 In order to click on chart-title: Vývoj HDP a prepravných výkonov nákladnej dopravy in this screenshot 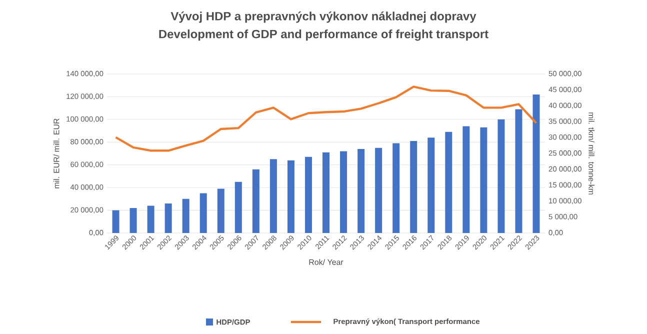, I will do `click(323, 17)`.